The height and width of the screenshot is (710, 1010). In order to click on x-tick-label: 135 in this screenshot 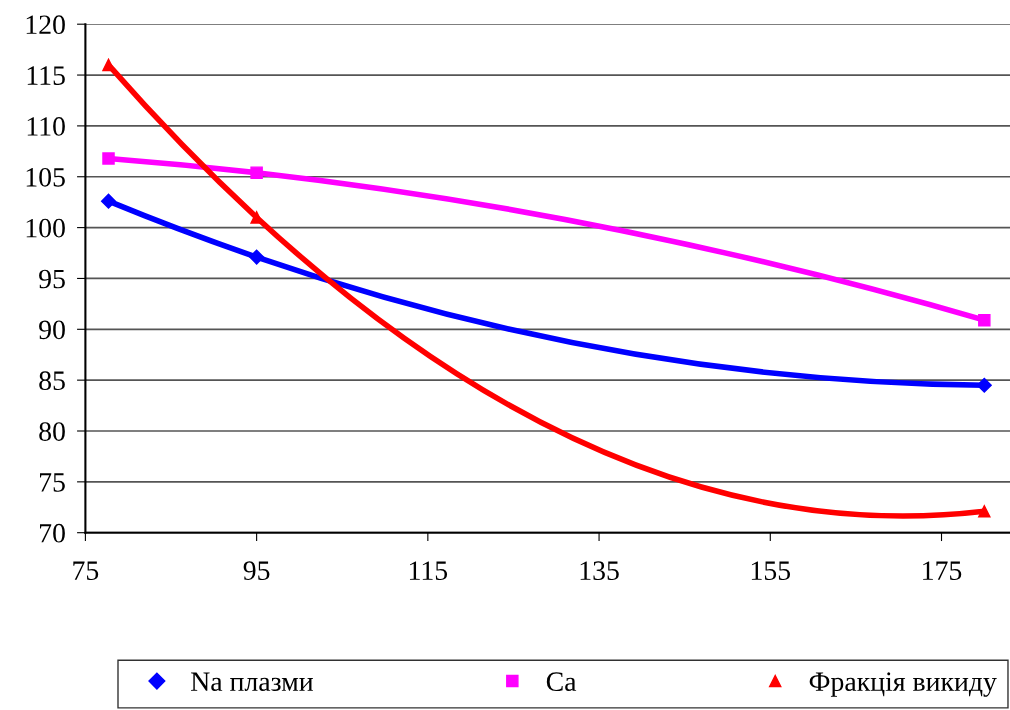, I will do `click(599, 571)`.